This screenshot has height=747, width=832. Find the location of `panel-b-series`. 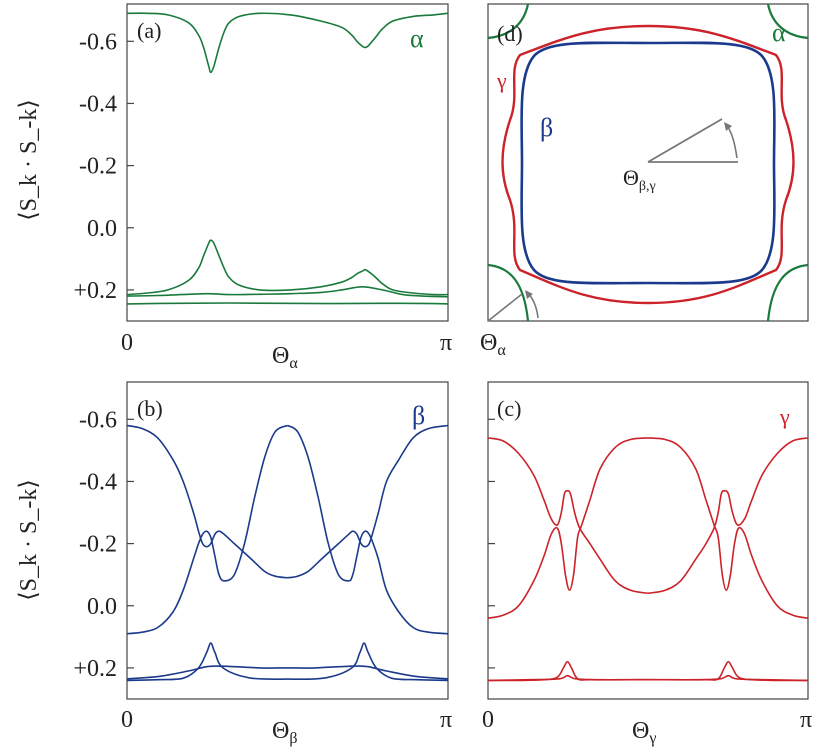

panel-b-series is located at coordinates (287, 553).